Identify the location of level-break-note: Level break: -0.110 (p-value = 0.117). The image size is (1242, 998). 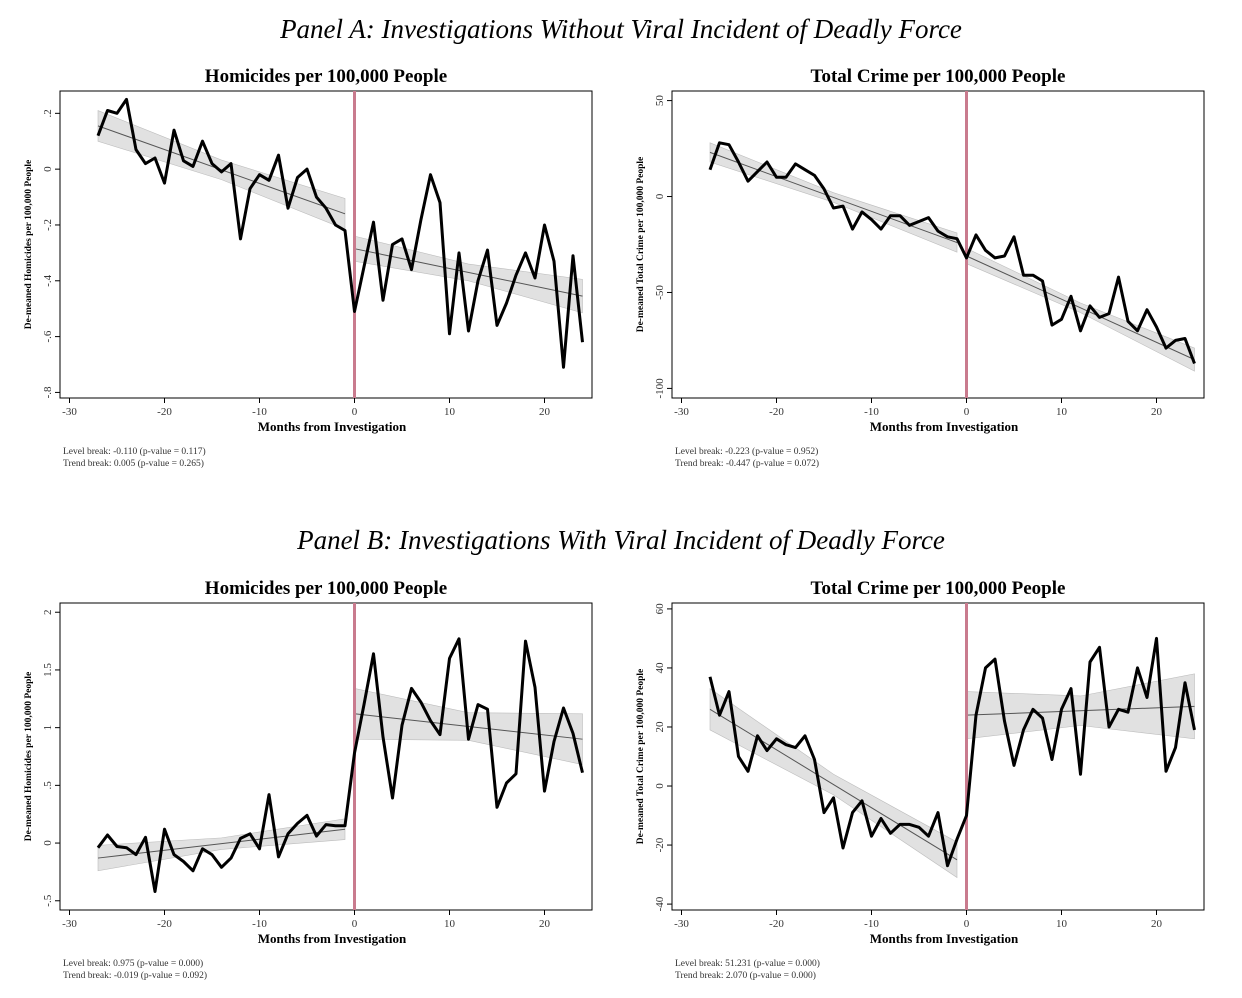
(134, 451).